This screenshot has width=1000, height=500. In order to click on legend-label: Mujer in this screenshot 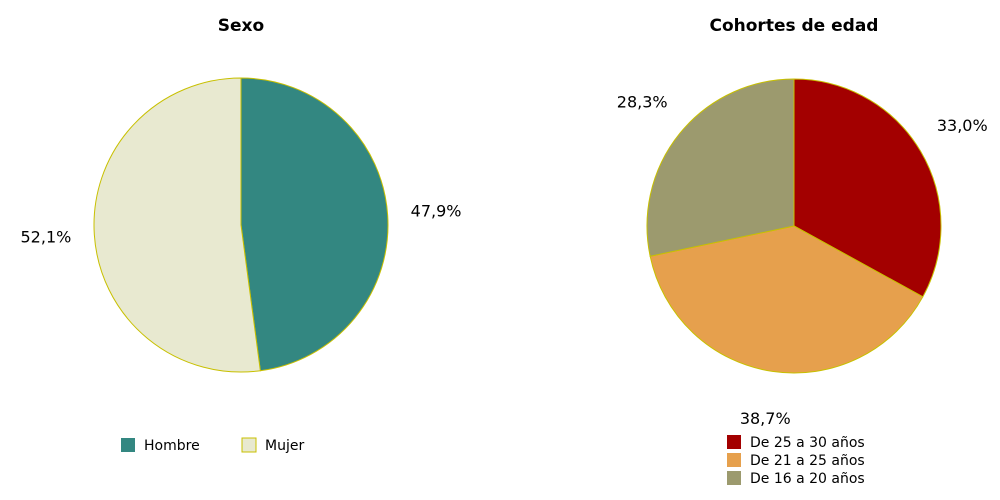, I will do `click(284, 446)`.